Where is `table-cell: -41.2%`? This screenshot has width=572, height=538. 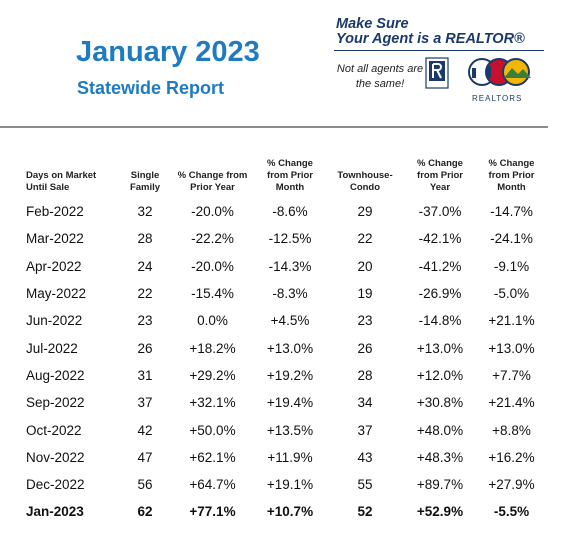 table-cell: -41.2% is located at coordinates (440, 266).